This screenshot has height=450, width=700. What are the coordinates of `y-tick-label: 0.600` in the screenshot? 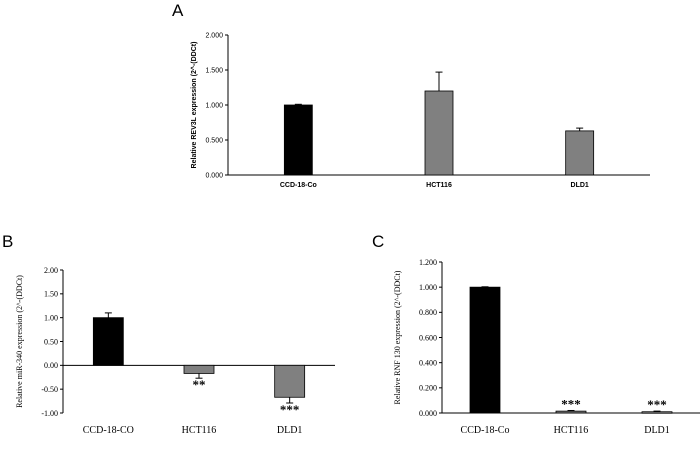 It's located at (428, 337).